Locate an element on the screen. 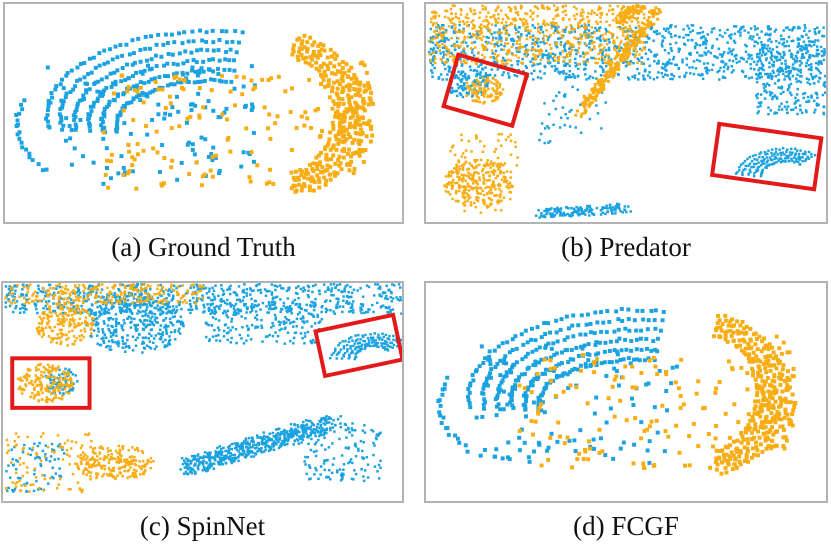 Image resolution: width=831 pixels, height=554 pixels. caption-ground-truth: (a) Ground Truth is located at coordinates (203, 247).